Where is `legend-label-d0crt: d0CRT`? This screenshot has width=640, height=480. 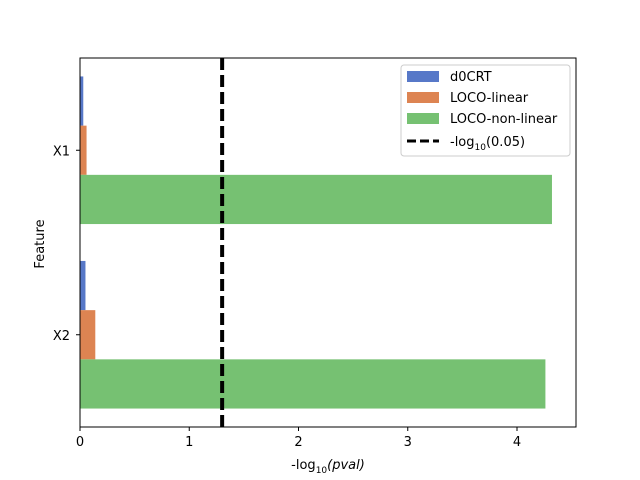
legend-label-d0crt: d0CRT is located at coordinates (471, 77).